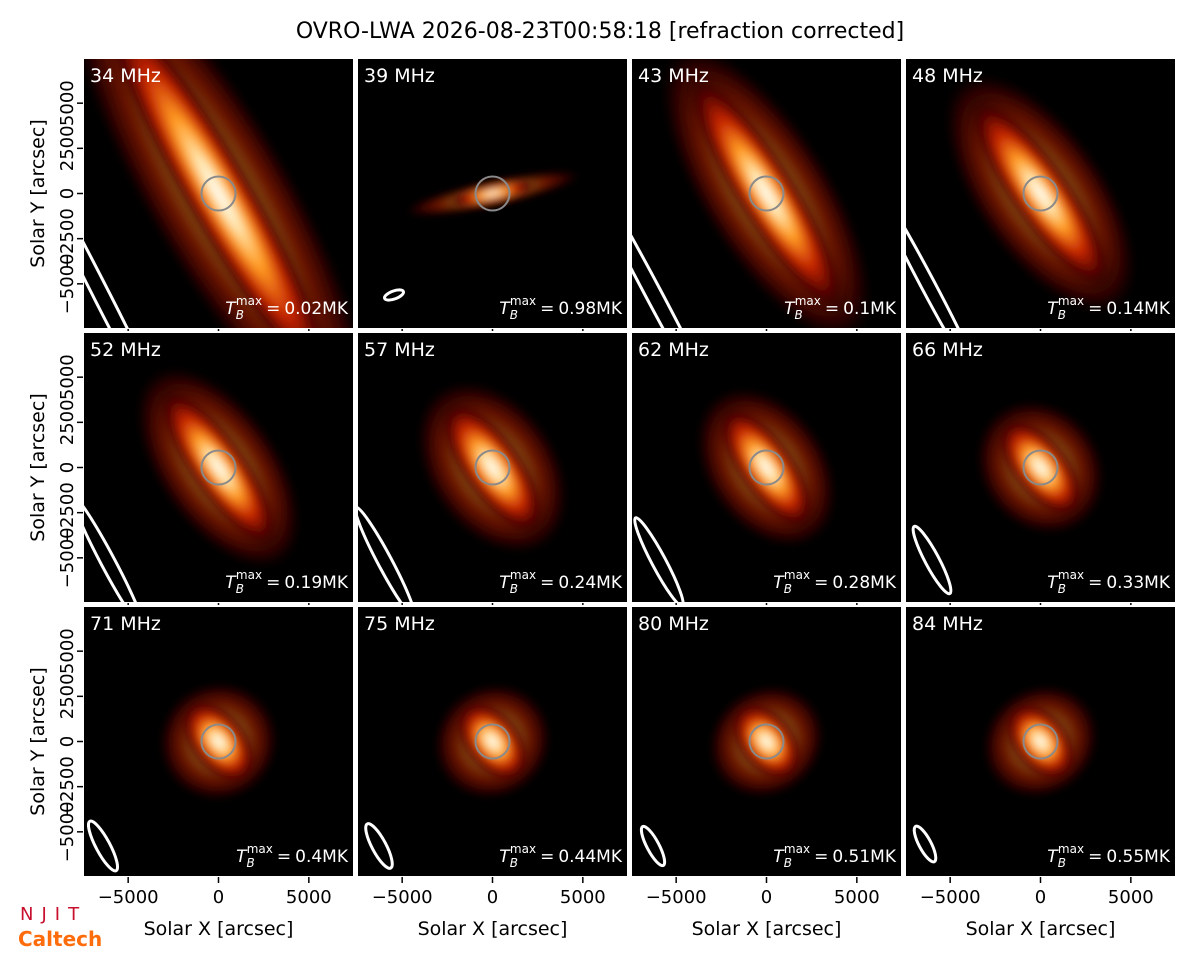 This screenshot has height=975, width=1200. I want to click on tmax-label: TBmax = 0.51MK, so click(835, 856).